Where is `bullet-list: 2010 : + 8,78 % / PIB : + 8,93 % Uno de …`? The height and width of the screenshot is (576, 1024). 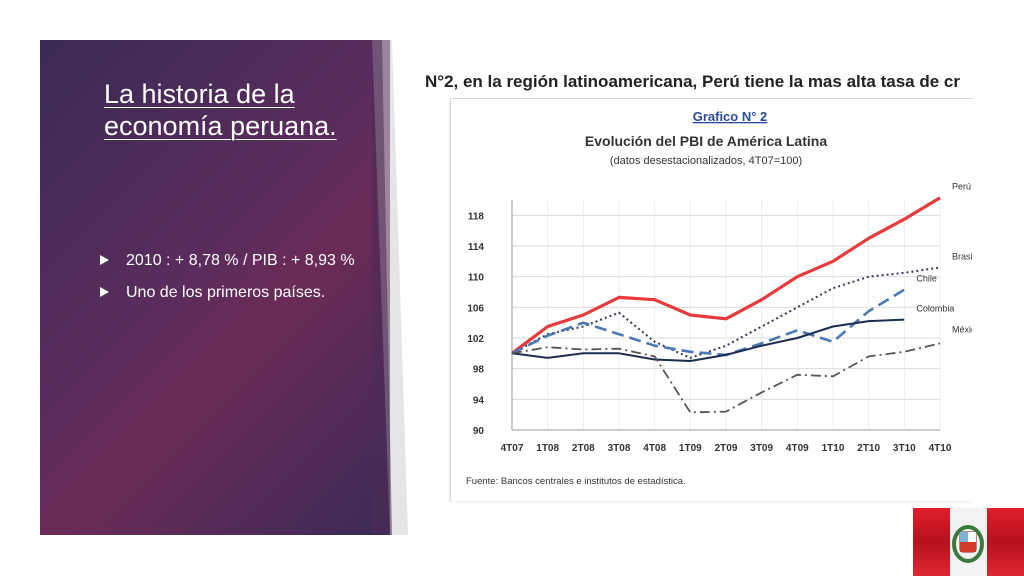
bullet-list: 2010 : + 8,78 % / PIB : + 8,93 % Uno de … is located at coordinates (228, 282).